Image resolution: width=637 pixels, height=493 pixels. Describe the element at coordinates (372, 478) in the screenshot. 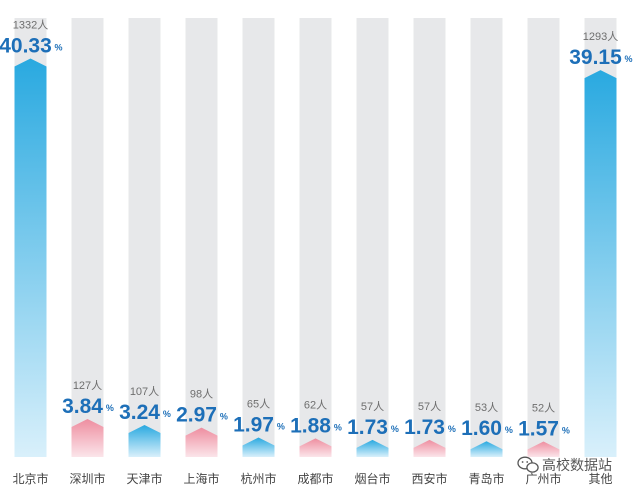

I see `category-label: 烟台市` at that location.